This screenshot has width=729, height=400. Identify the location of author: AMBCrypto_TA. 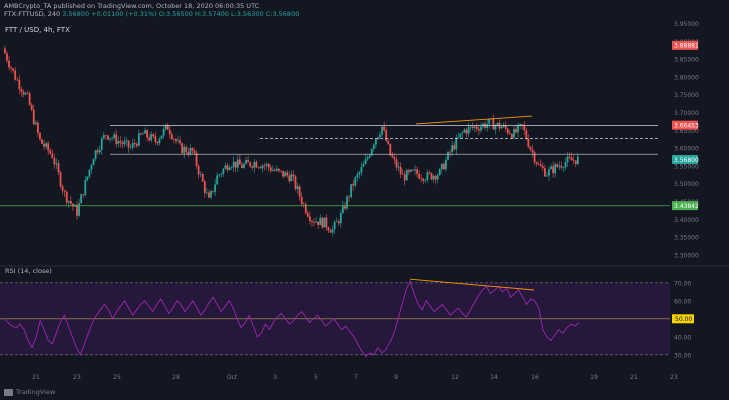
(28, 6).